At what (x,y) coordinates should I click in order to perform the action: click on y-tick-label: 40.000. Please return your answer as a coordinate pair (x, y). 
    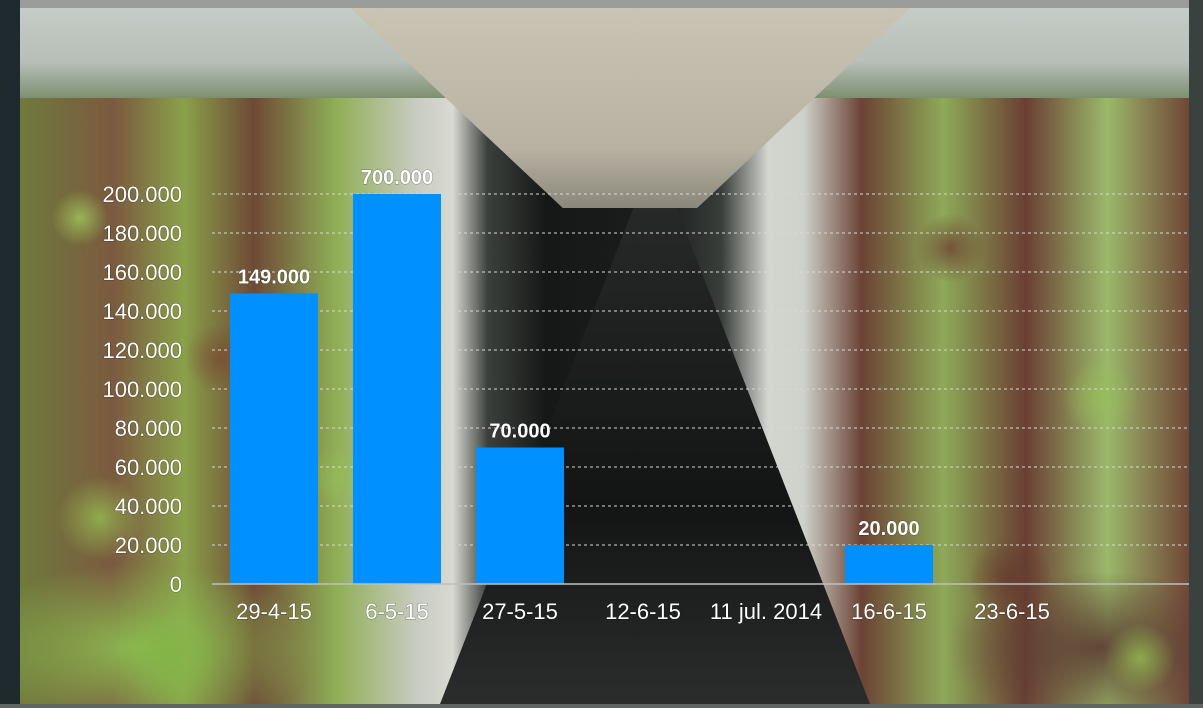
    Looking at the image, I should click on (148, 506).